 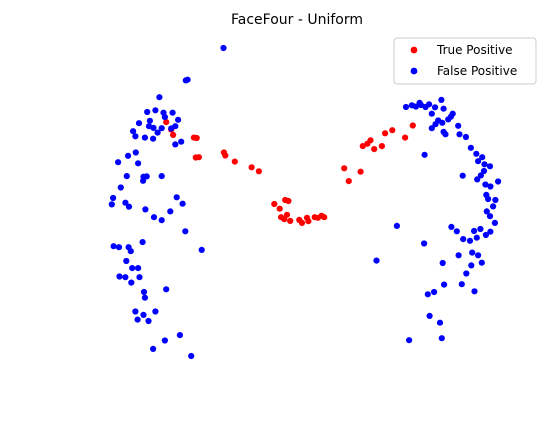 What do you see at coordinates (474, 50) in the screenshot?
I see `legend-label-true-positive: True Positive` at bounding box center [474, 50].